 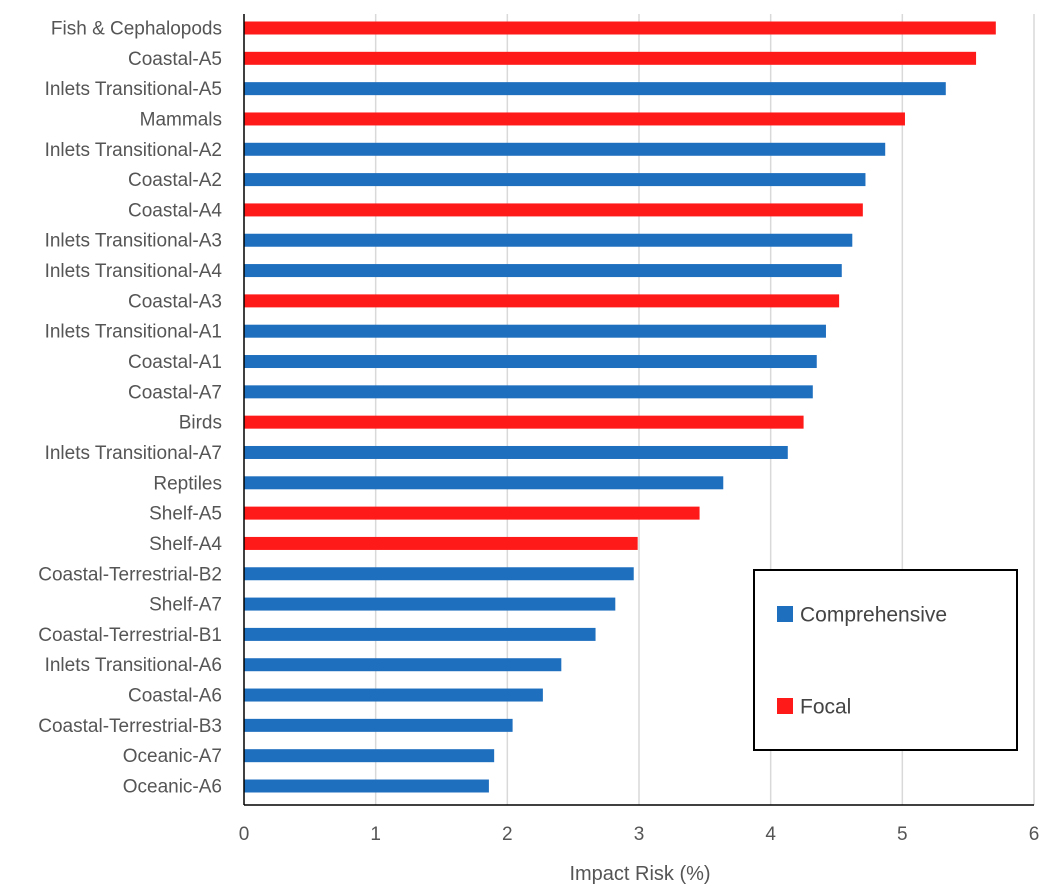 What do you see at coordinates (172, 756) in the screenshot?
I see `category-label-24: Oceanic-A7` at bounding box center [172, 756].